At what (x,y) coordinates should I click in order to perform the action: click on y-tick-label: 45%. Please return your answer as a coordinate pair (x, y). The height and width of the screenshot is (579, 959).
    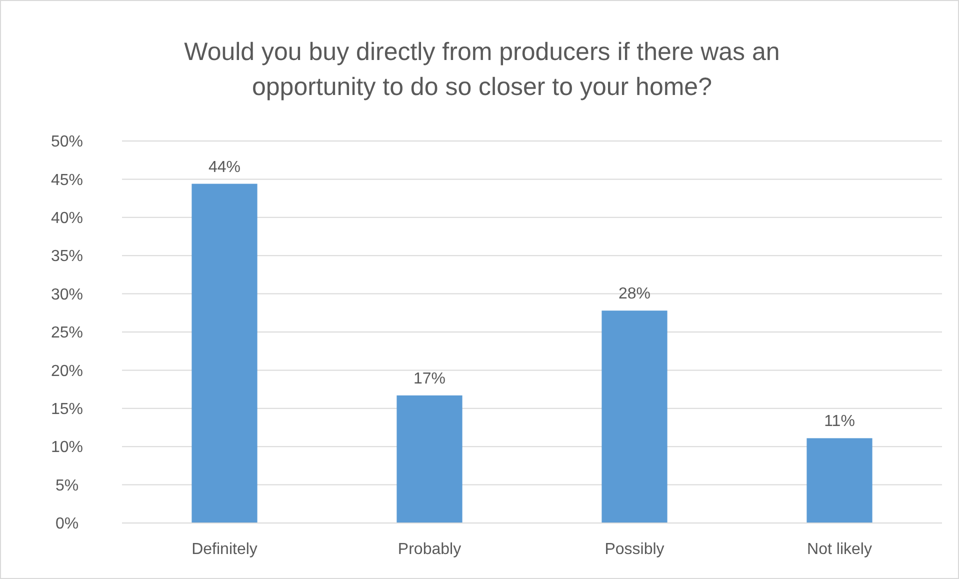
    Looking at the image, I should click on (67, 180).